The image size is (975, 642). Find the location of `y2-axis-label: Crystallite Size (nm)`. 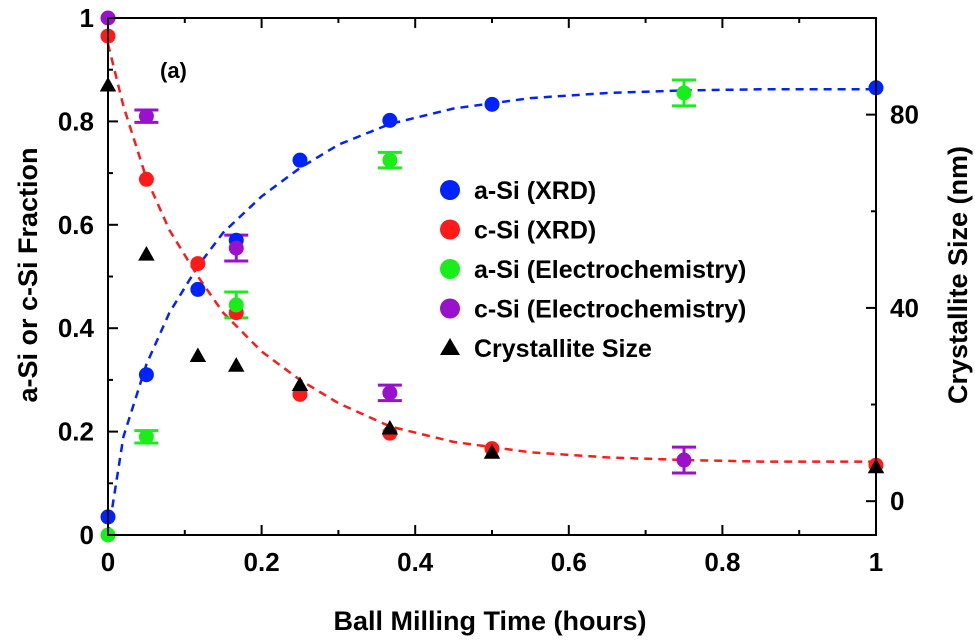

y2-axis-label: Crystallite Size (nm) is located at coordinates (958, 275).